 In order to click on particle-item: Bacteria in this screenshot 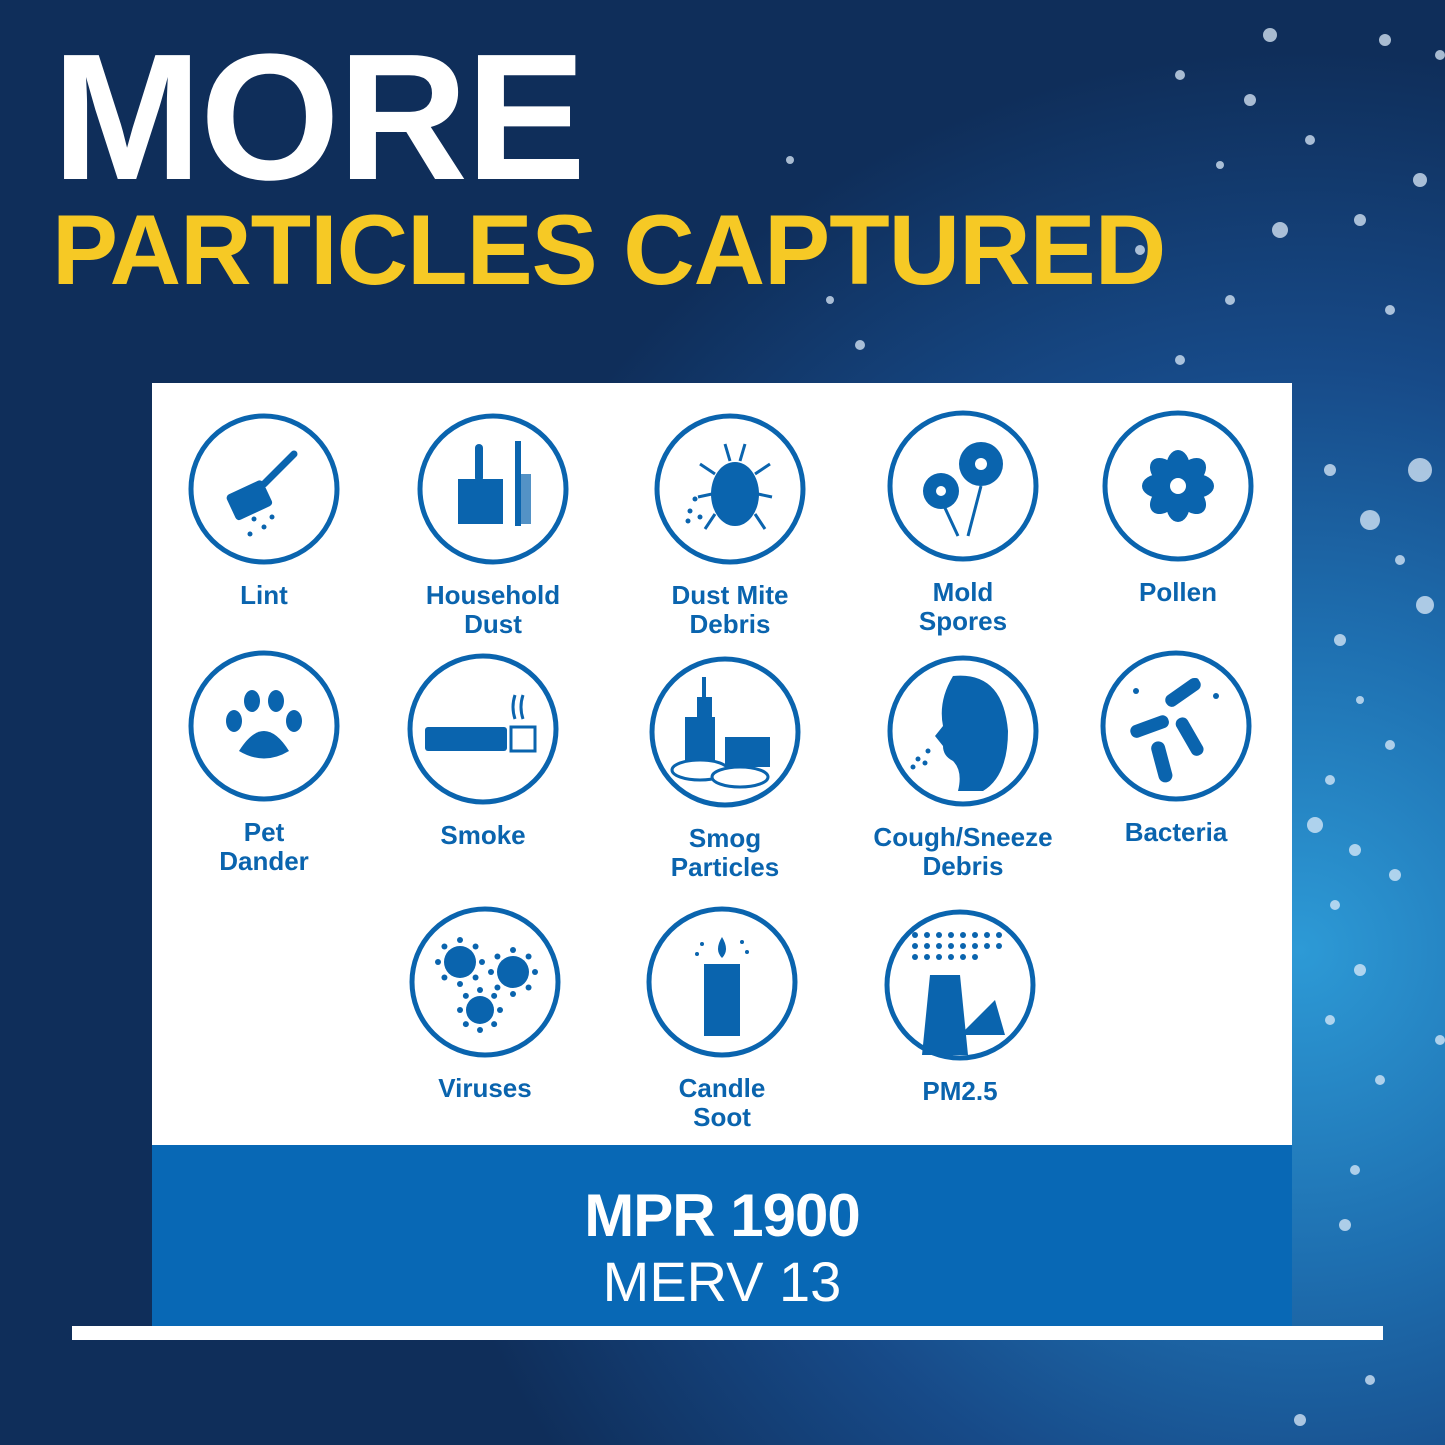, I will do `click(1176, 747)`.